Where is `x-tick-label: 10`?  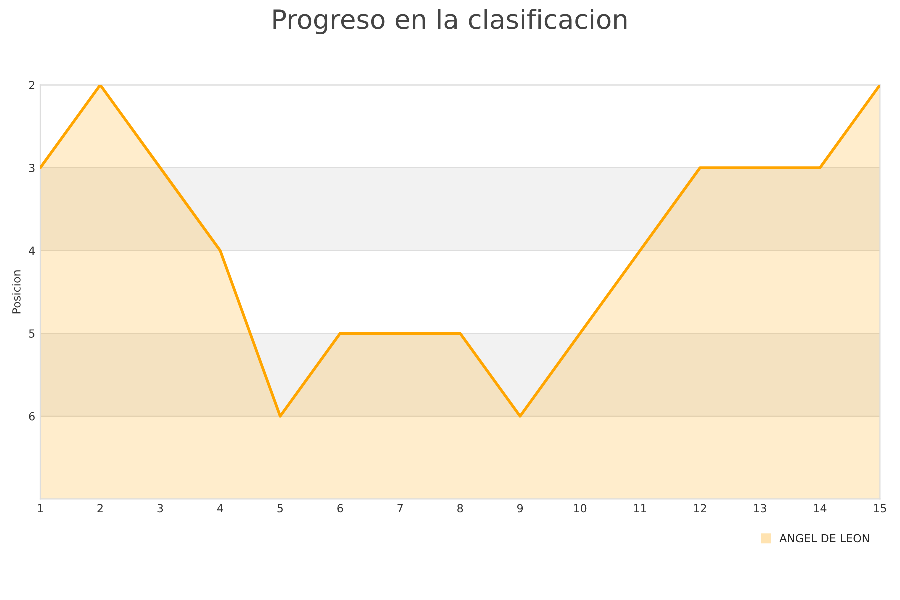 x-tick-label: 10 is located at coordinates (580, 508).